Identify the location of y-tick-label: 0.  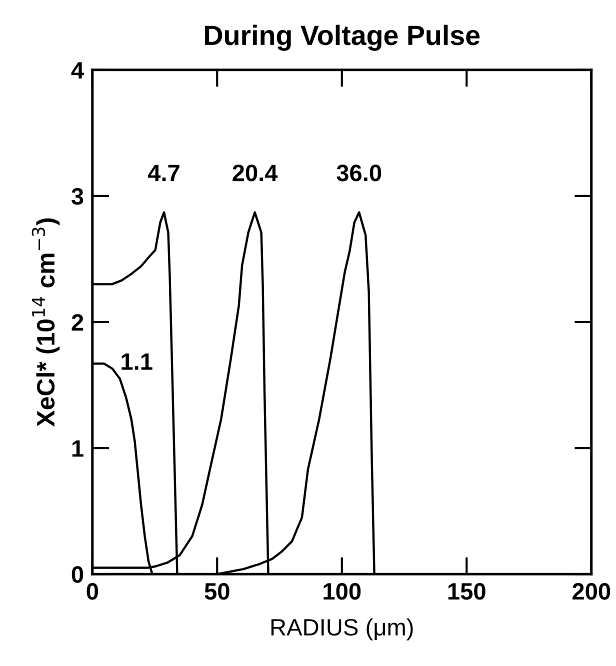
(78, 574).